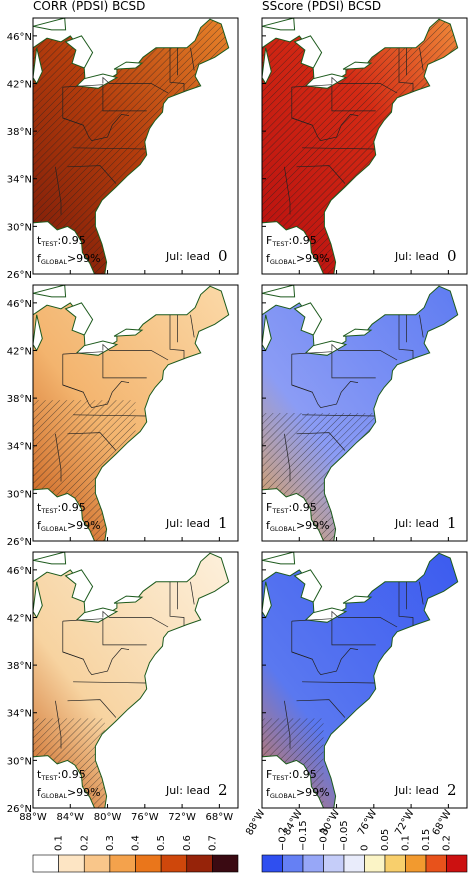 The image size is (474, 874). Describe the element at coordinates (19, 399) in the screenshot. I see `lat-label: 38°N` at that location.